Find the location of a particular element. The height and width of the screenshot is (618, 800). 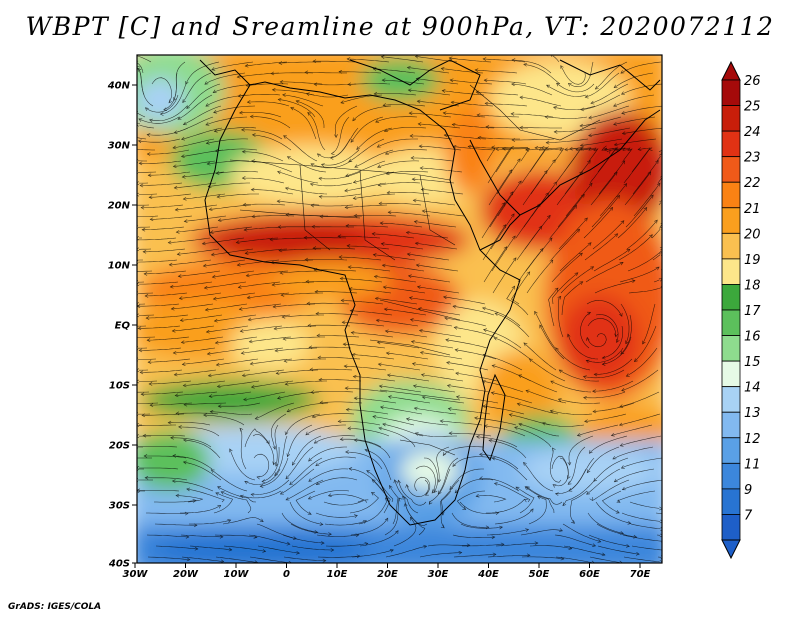

lon-tick-label: 20E is located at coordinates (387, 574).